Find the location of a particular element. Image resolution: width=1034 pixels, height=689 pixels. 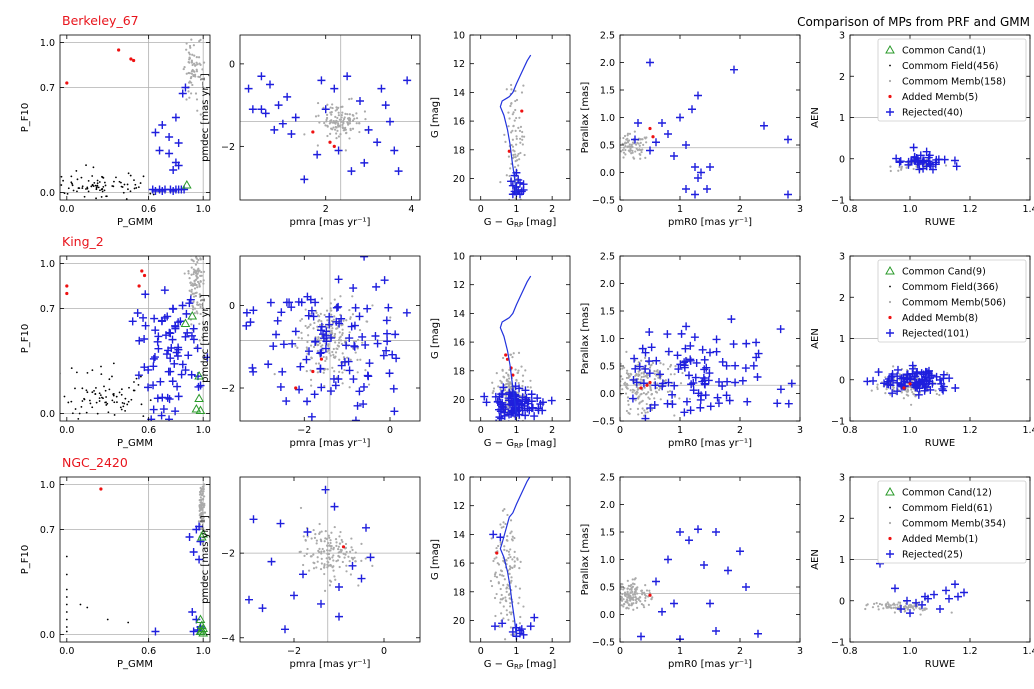

y-tick-label: 18 is located at coordinates (459, 150).